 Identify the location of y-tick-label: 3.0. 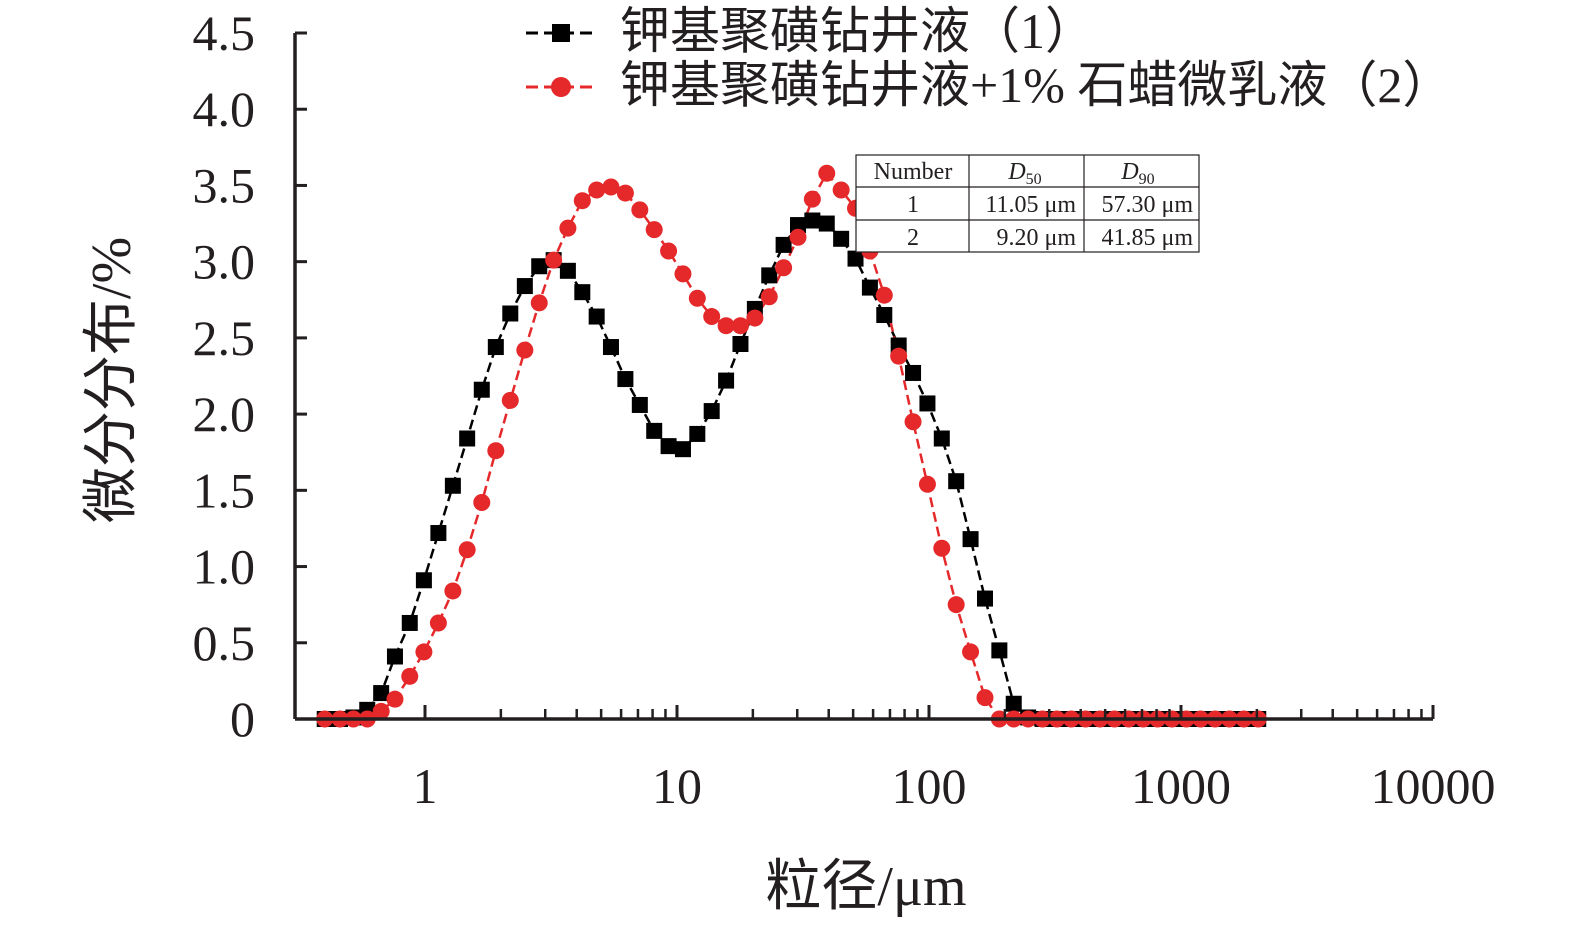
(224, 262).